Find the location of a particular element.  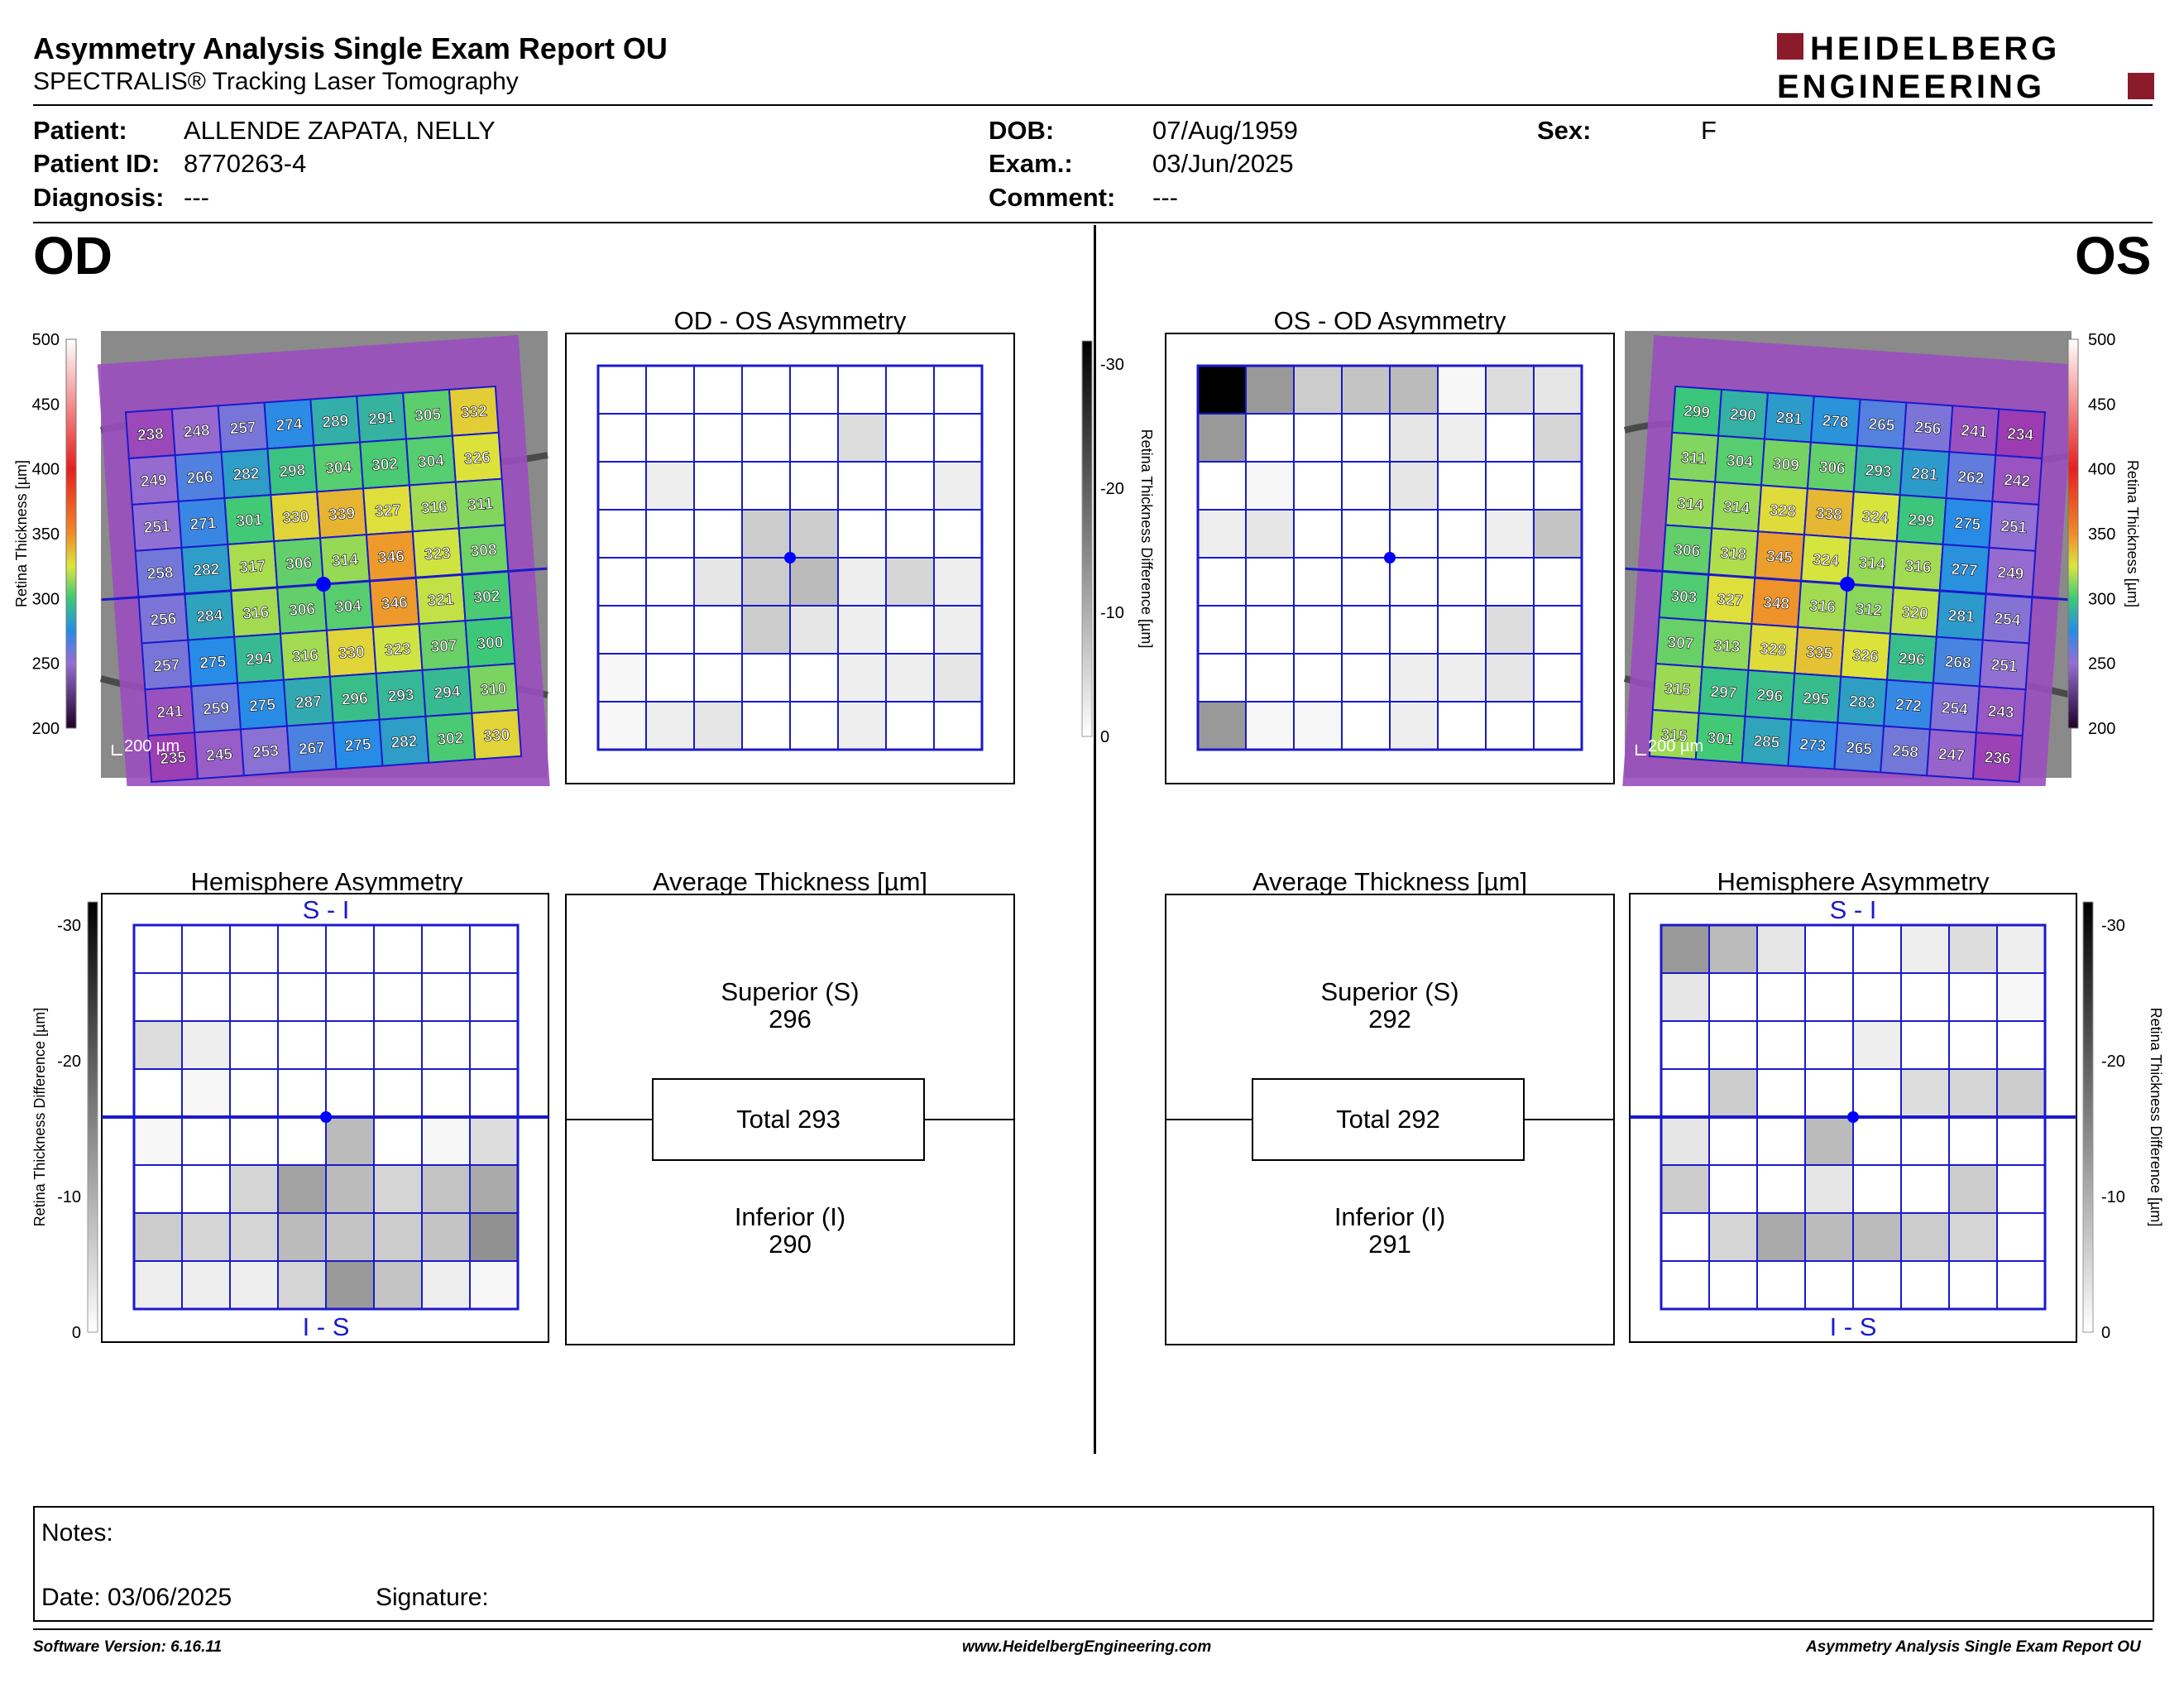

thickness-value: 289 is located at coordinates (335, 421).